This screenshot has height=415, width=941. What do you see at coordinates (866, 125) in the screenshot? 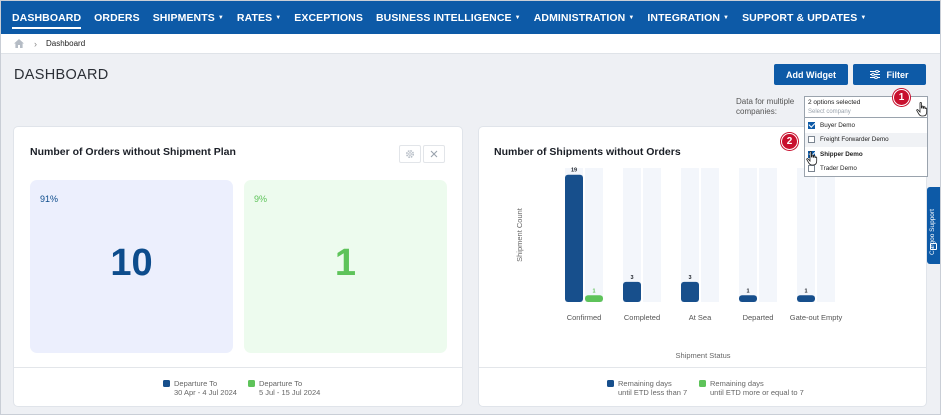
I see `company-option-buyer-demo: Buyer Demo` at bounding box center [866, 125].